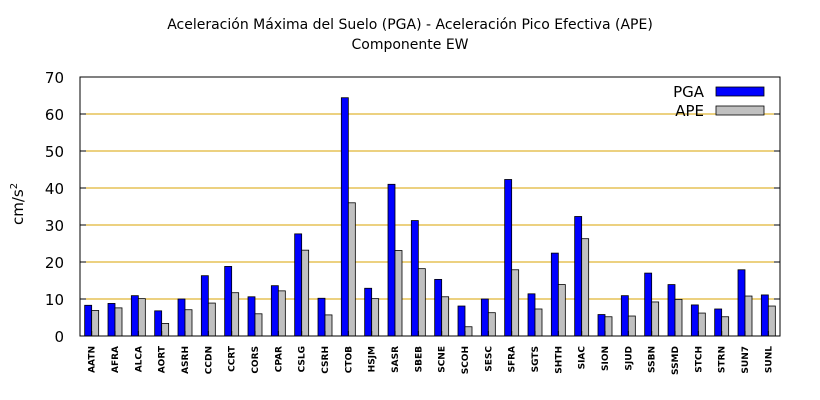 The width and height of the screenshot is (820, 400). What do you see at coordinates (491, 324) in the screenshot?
I see `bar-ape-sesc` at bounding box center [491, 324].